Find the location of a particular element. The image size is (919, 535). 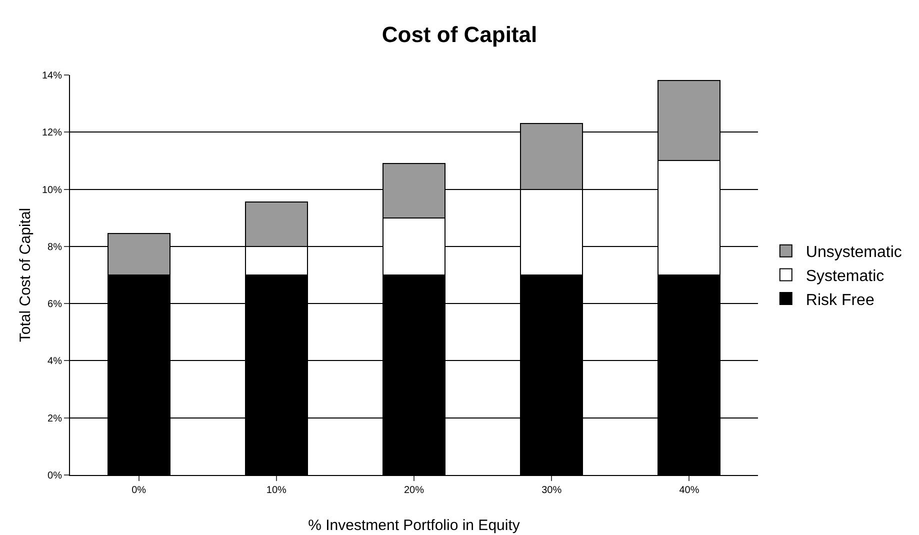

legend-label: Unsystematic is located at coordinates (854, 253).